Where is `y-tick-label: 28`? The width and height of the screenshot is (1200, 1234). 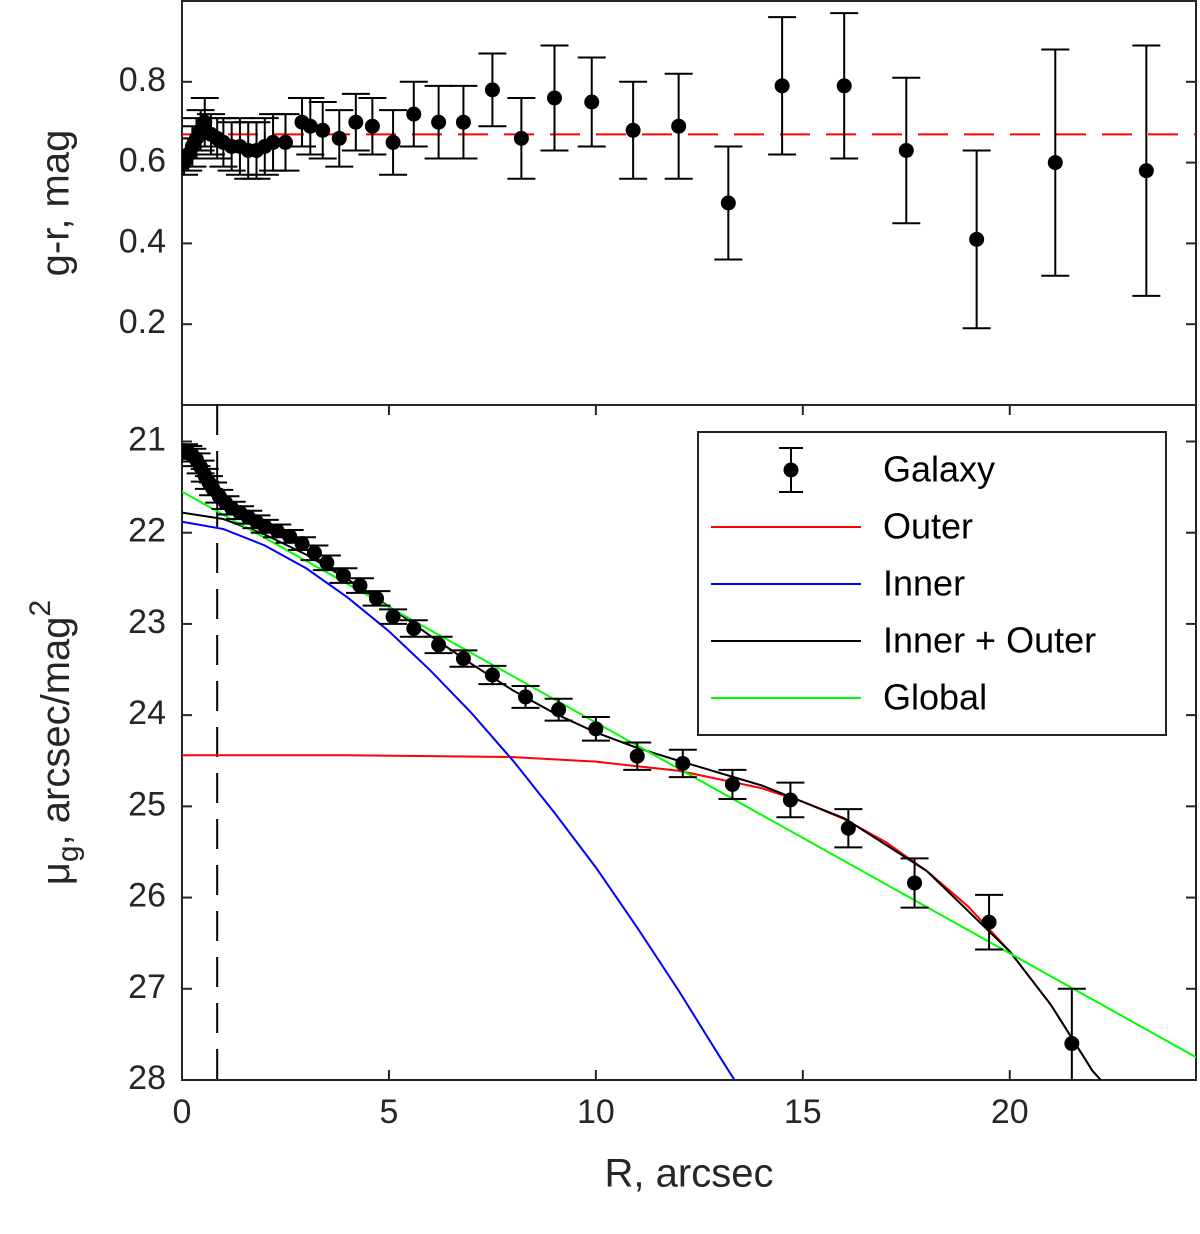 y-tick-label: 28 is located at coordinates (147, 1078).